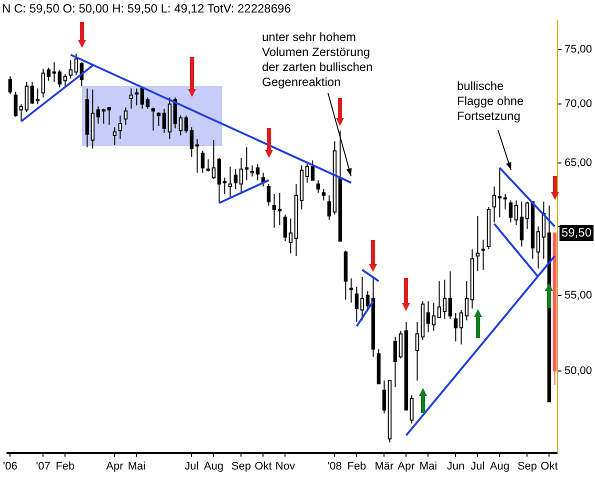 This screenshot has height=478, width=595. What do you see at coordinates (576, 232) in the screenshot?
I see `annotation: 59,50` at bounding box center [576, 232].